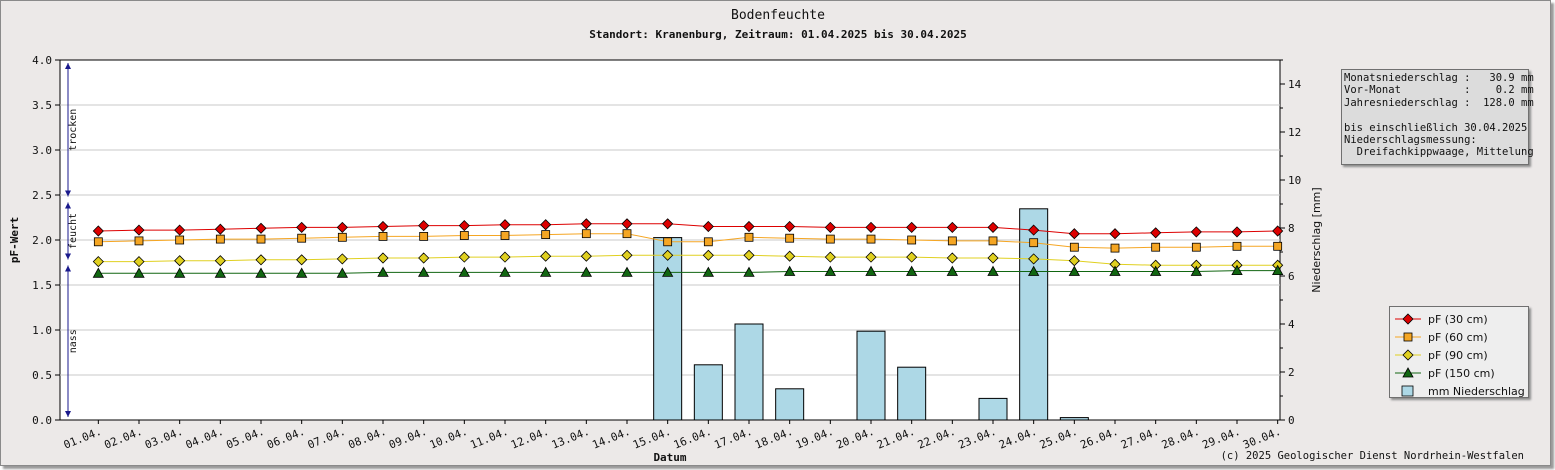  Describe the element at coordinates (571, 438) in the screenshot. I see `x-tick-label: 13.04.` at that location.